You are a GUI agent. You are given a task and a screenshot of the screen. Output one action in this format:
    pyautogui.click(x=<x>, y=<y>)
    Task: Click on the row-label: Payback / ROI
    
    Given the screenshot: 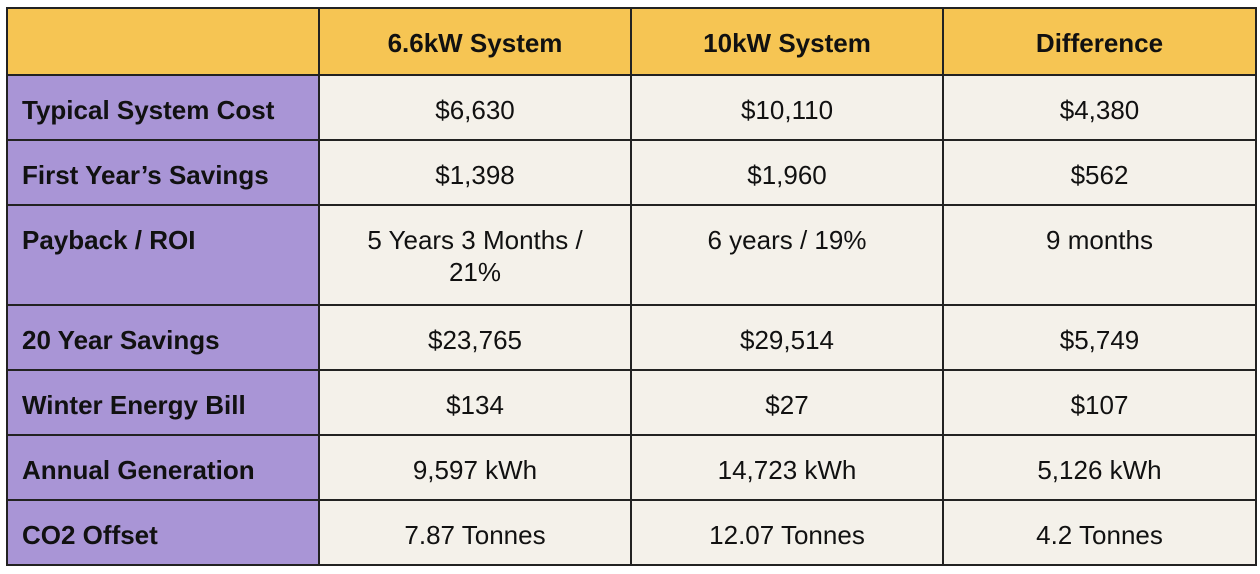 What is the action you would take?
    pyautogui.click(x=163, y=255)
    